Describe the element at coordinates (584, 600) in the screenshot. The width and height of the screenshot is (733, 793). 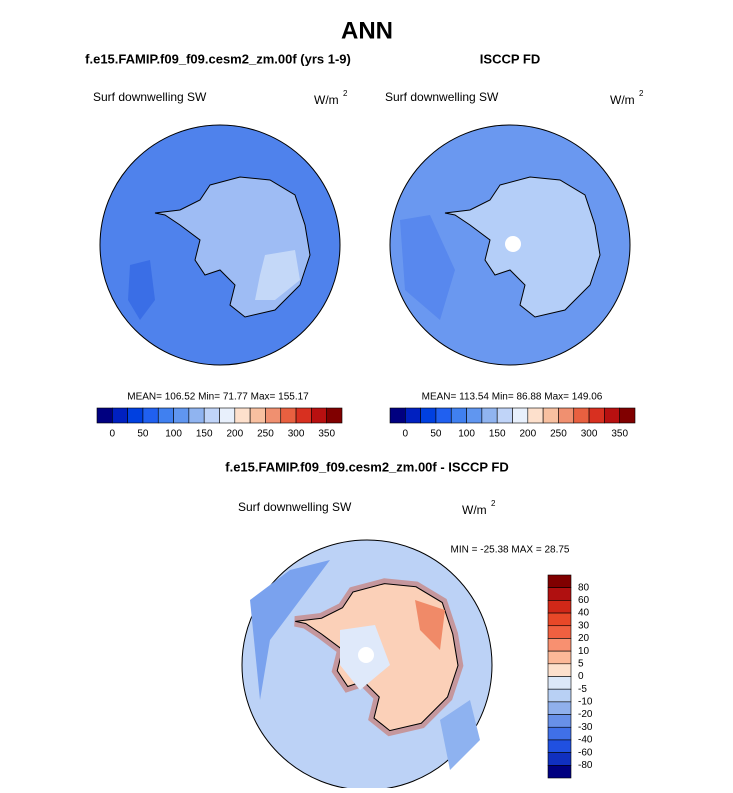
I see `colorbar-label: 60` at that location.